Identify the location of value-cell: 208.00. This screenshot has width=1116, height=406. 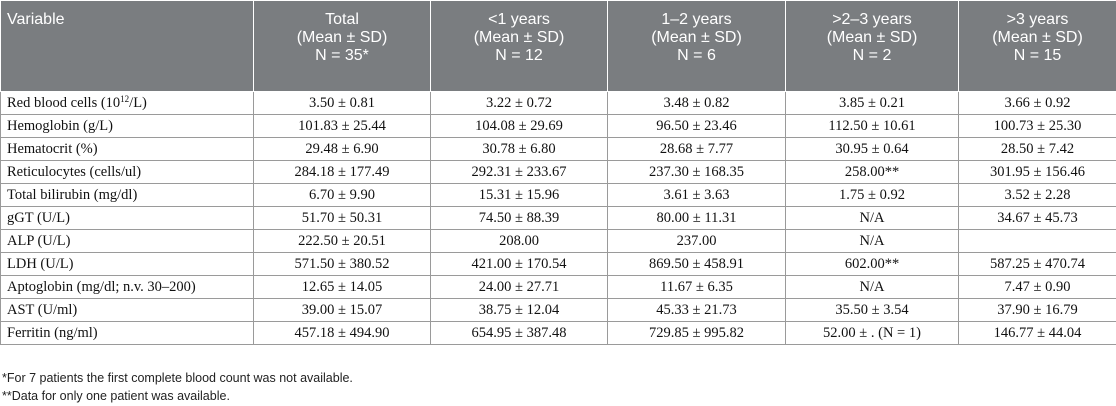
(519, 241).